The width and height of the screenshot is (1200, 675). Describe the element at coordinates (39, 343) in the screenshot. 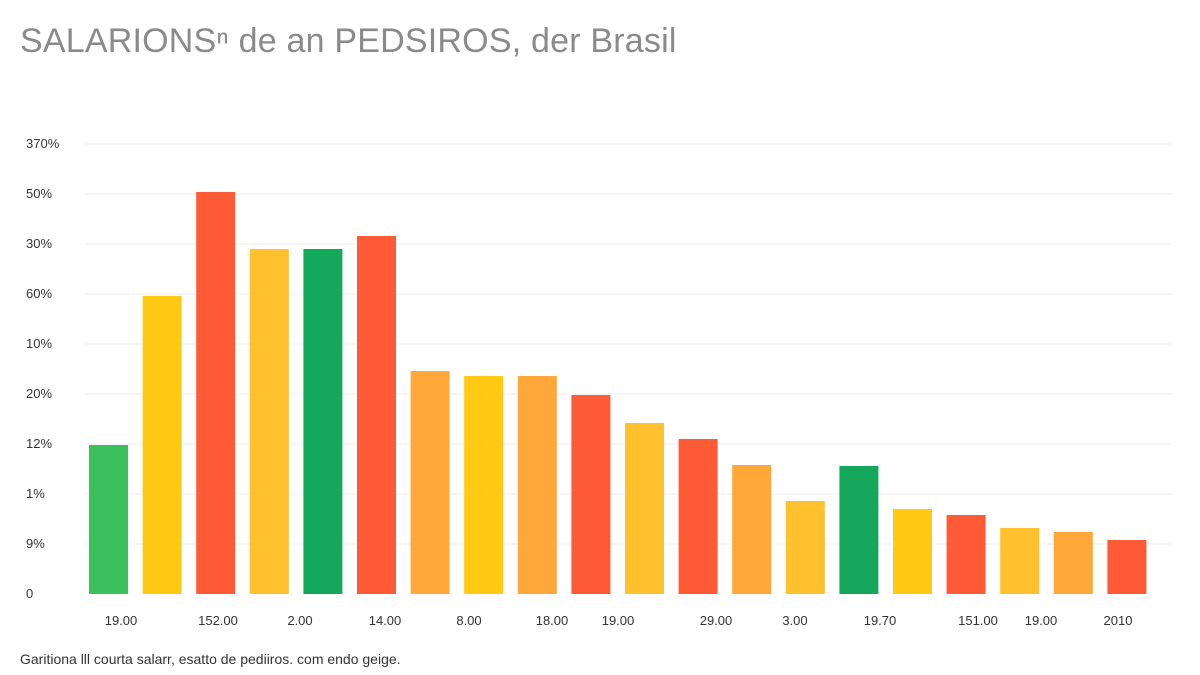

I see `y-tick-label: 10%` at that location.